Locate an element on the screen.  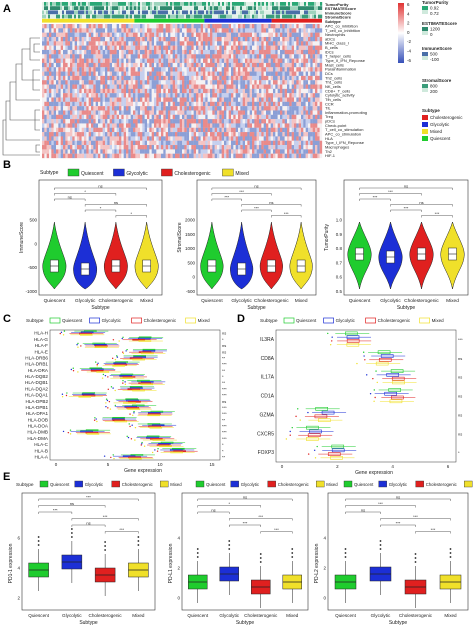
x-tick-label: Cholesterogenic is located at coordinates (271, 301).